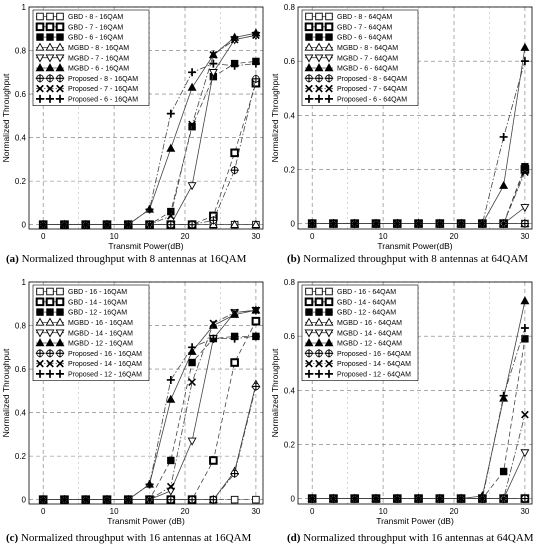 The height and width of the screenshot is (550, 537). I want to click on series-line, so click(149, 418).